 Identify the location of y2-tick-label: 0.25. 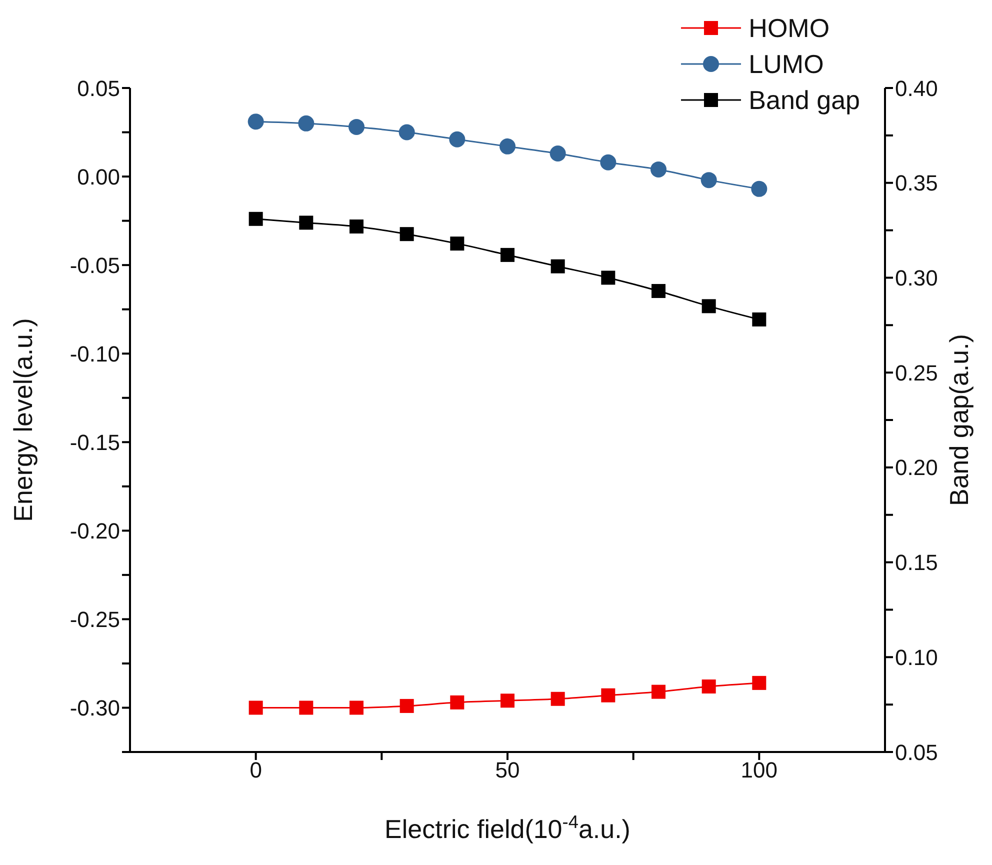
(916, 373).